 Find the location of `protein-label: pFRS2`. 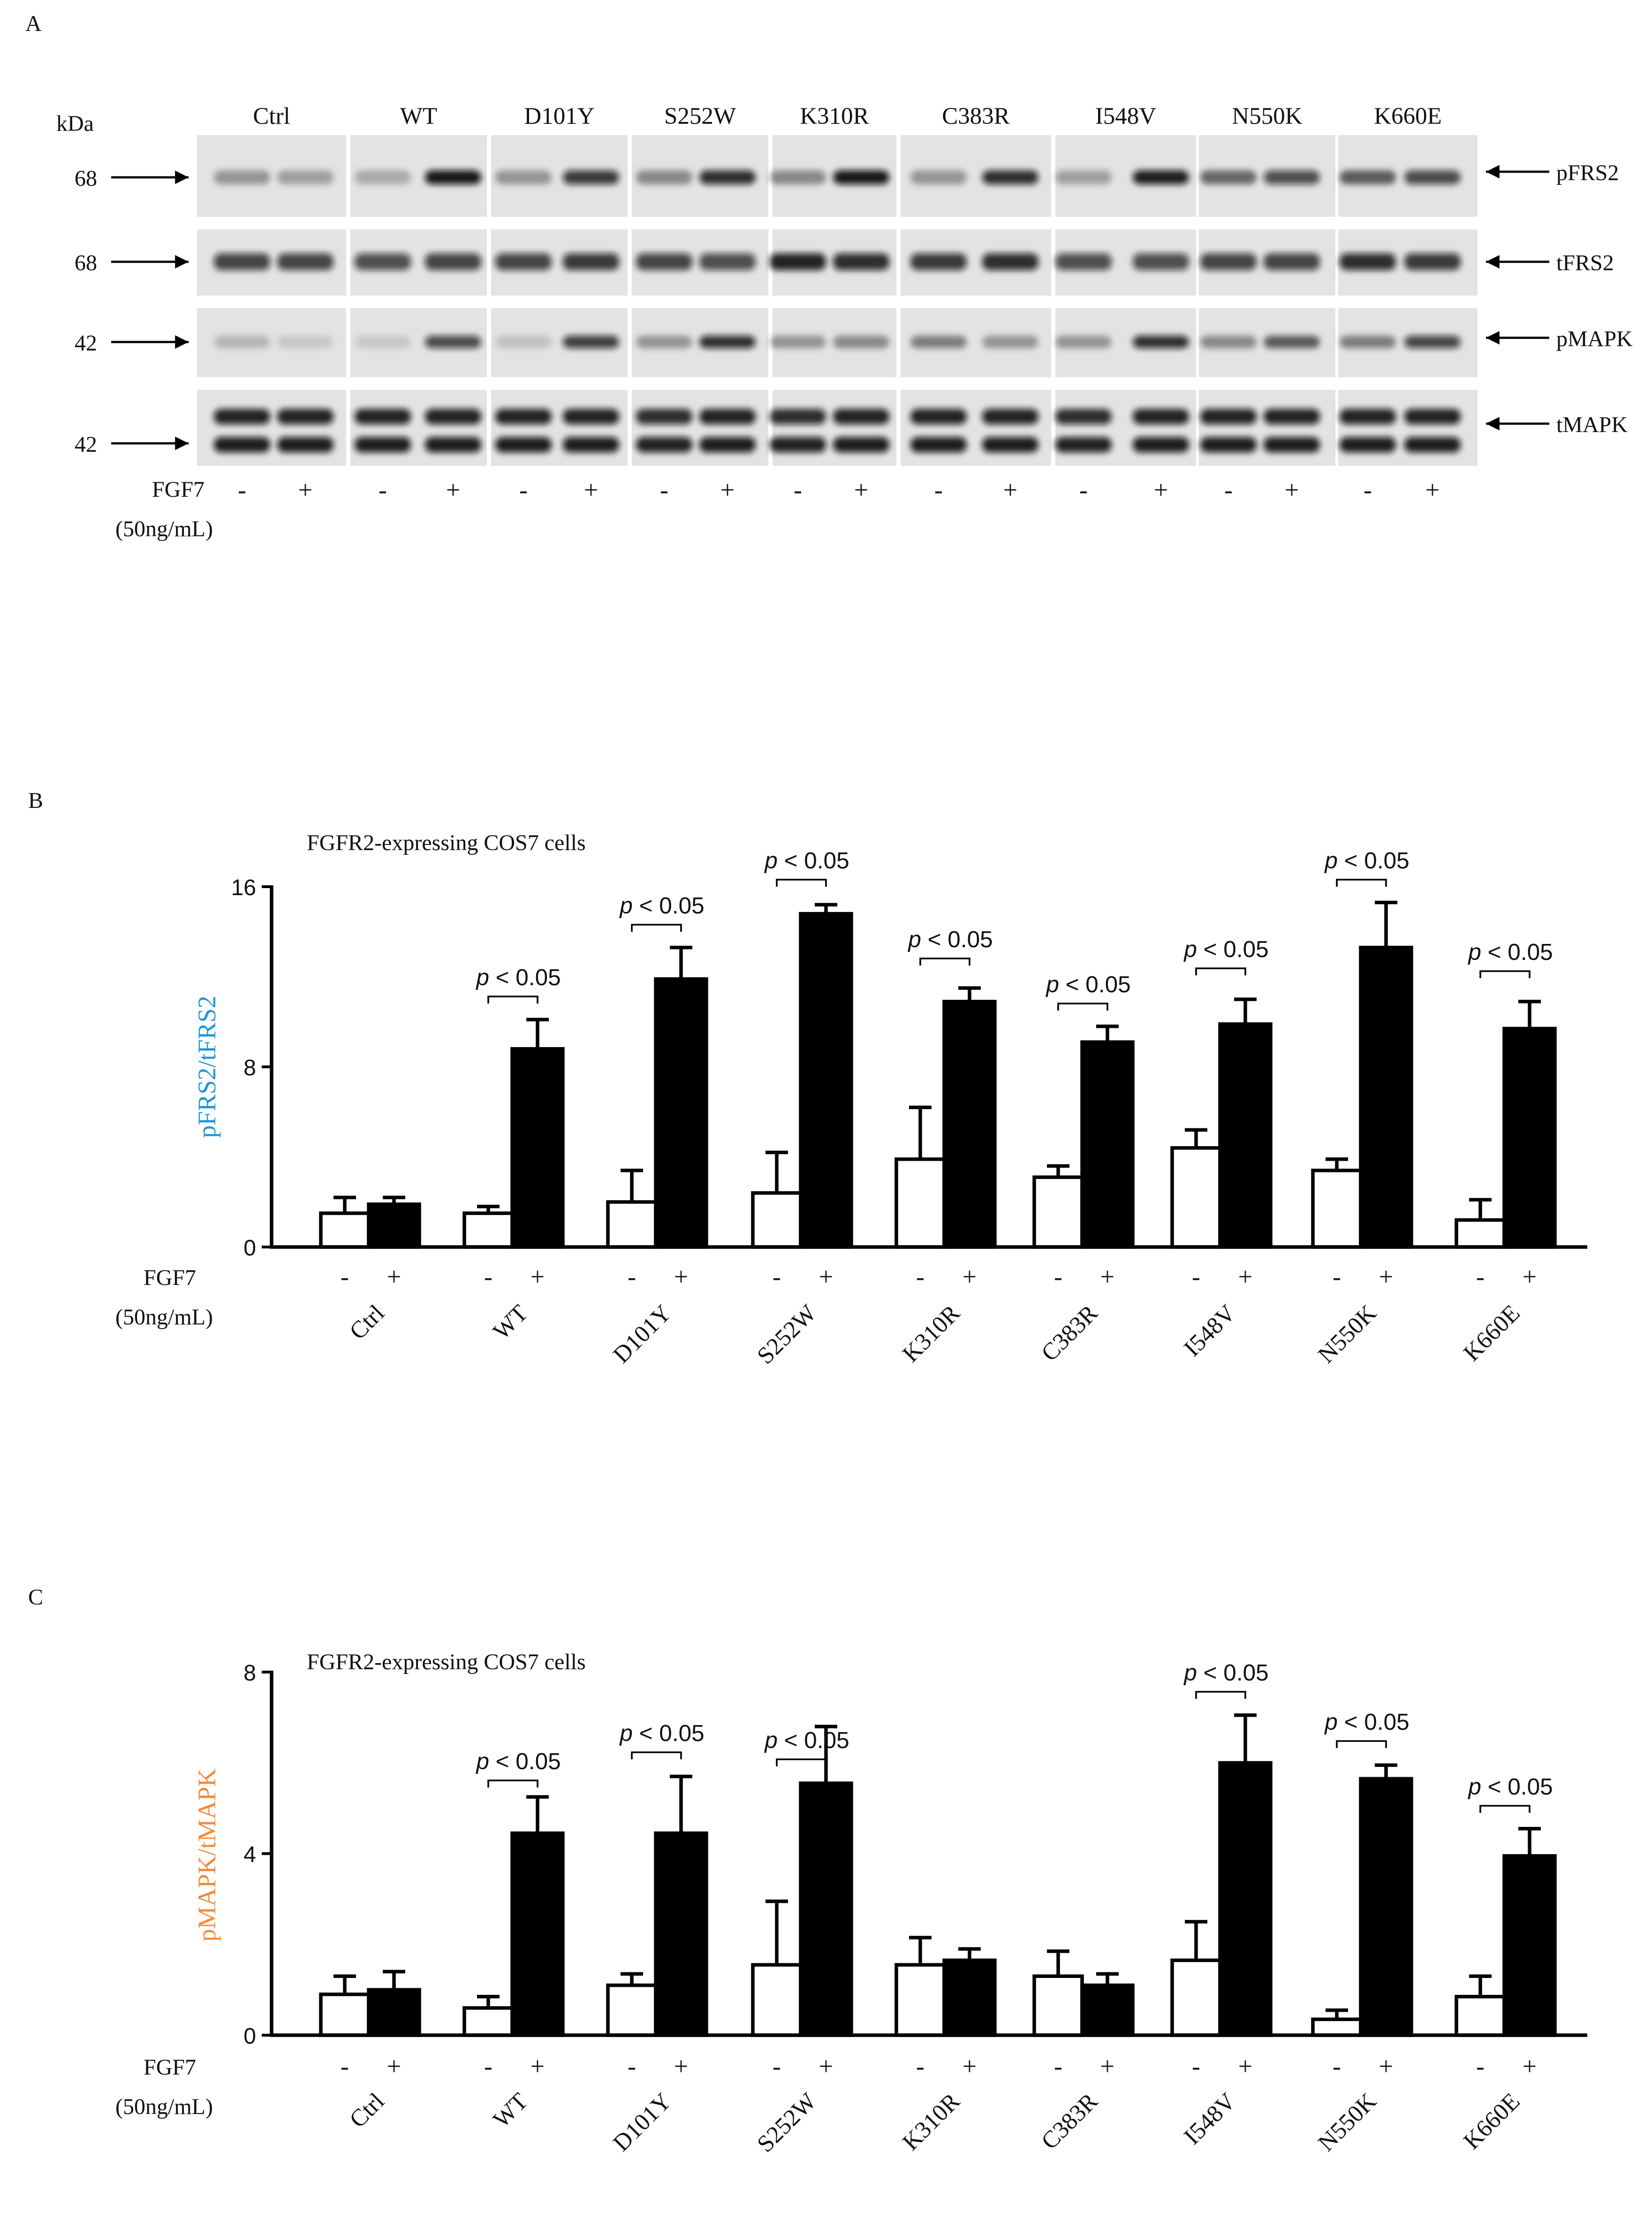

protein-label: pFRS2 is located at coordinates (1587, 172).